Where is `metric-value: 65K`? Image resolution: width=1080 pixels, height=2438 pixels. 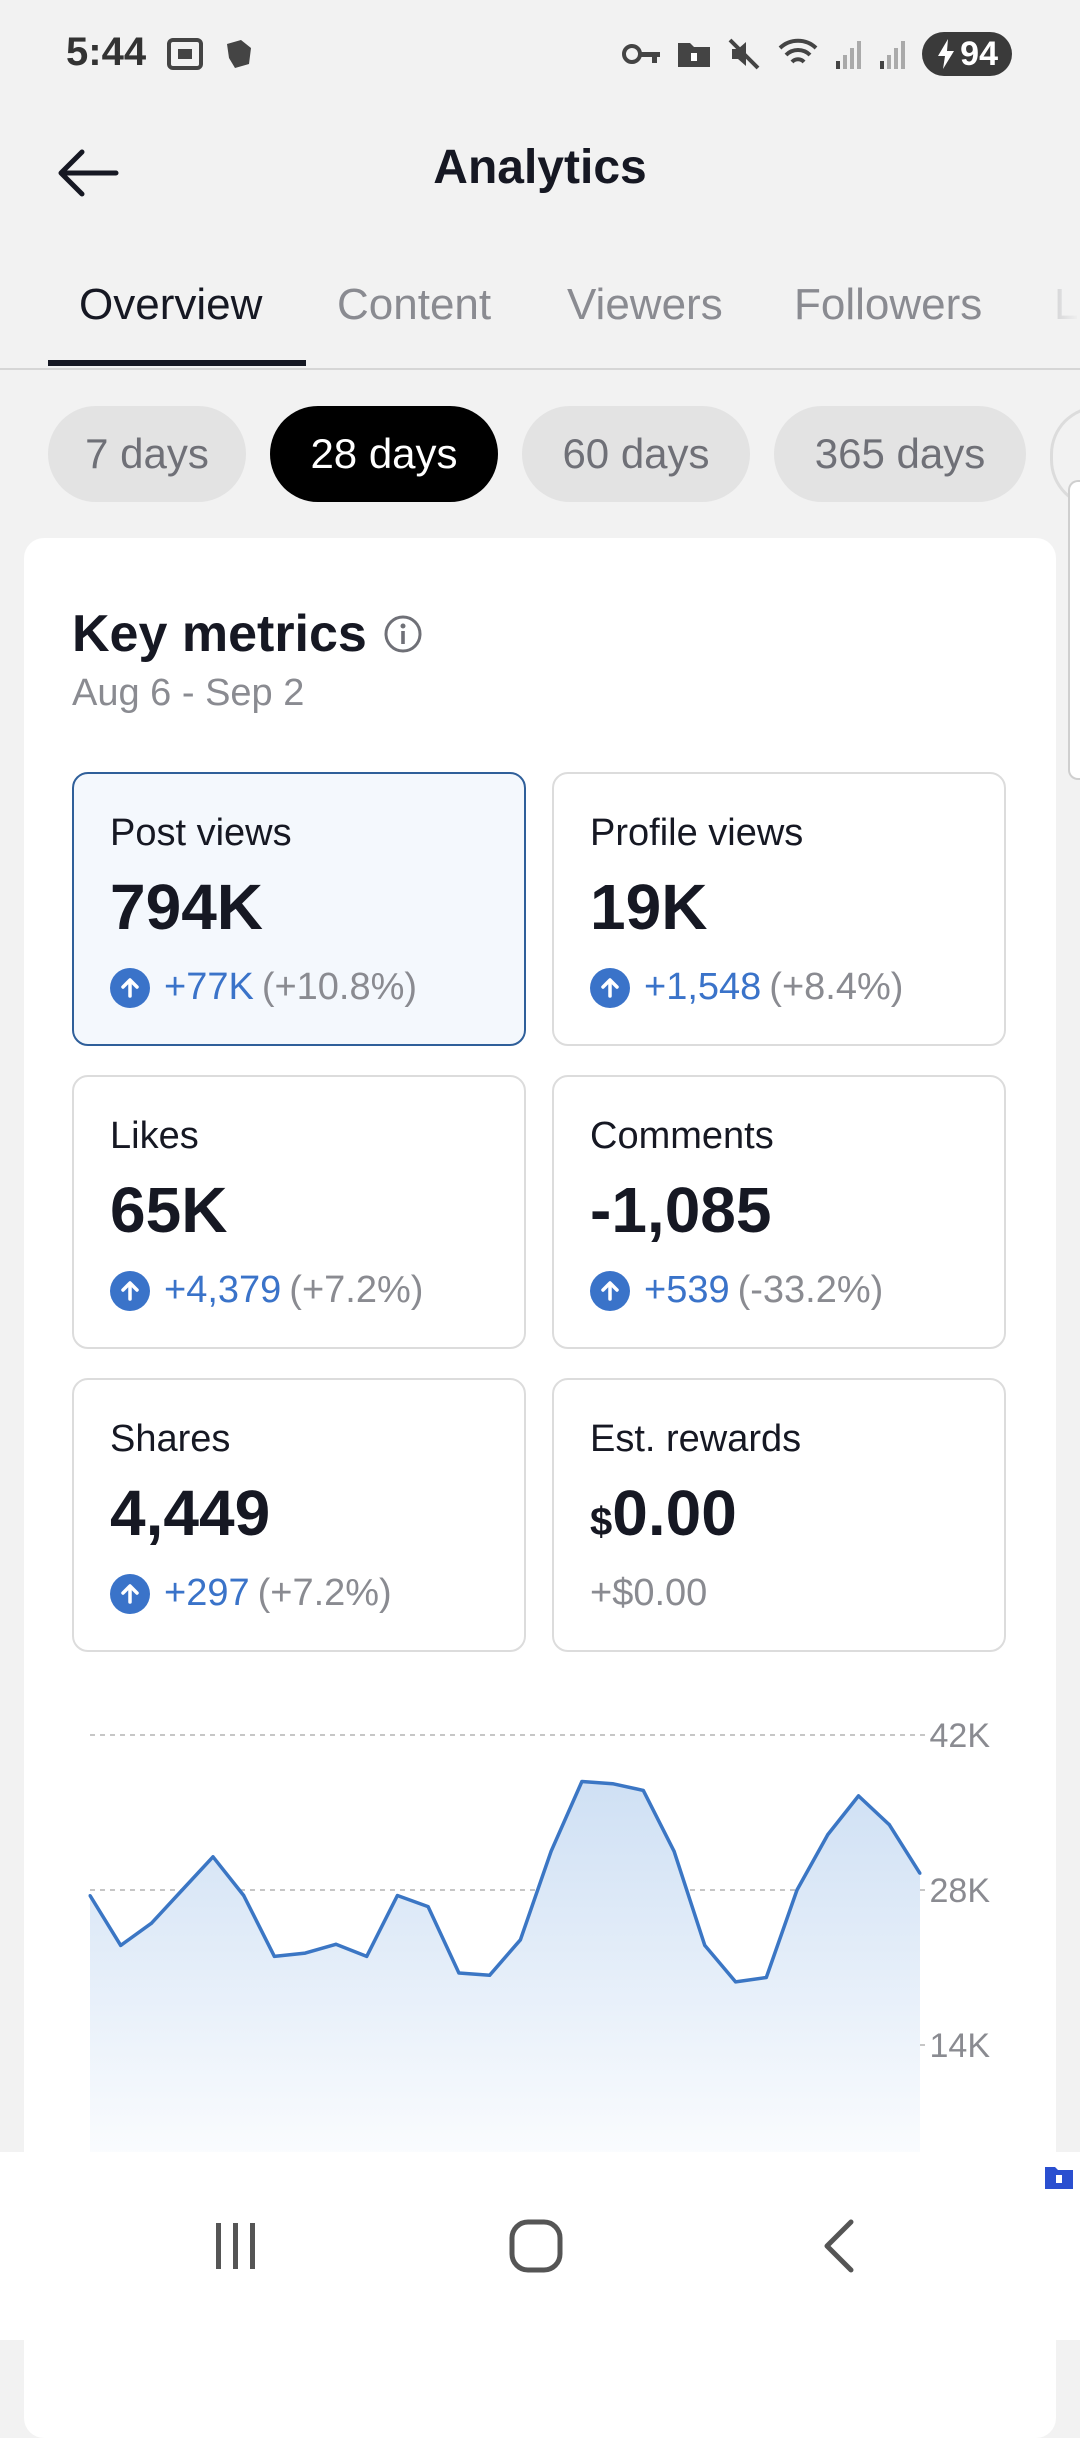
metric-value: 65K is located at coordinates (169, 1210).